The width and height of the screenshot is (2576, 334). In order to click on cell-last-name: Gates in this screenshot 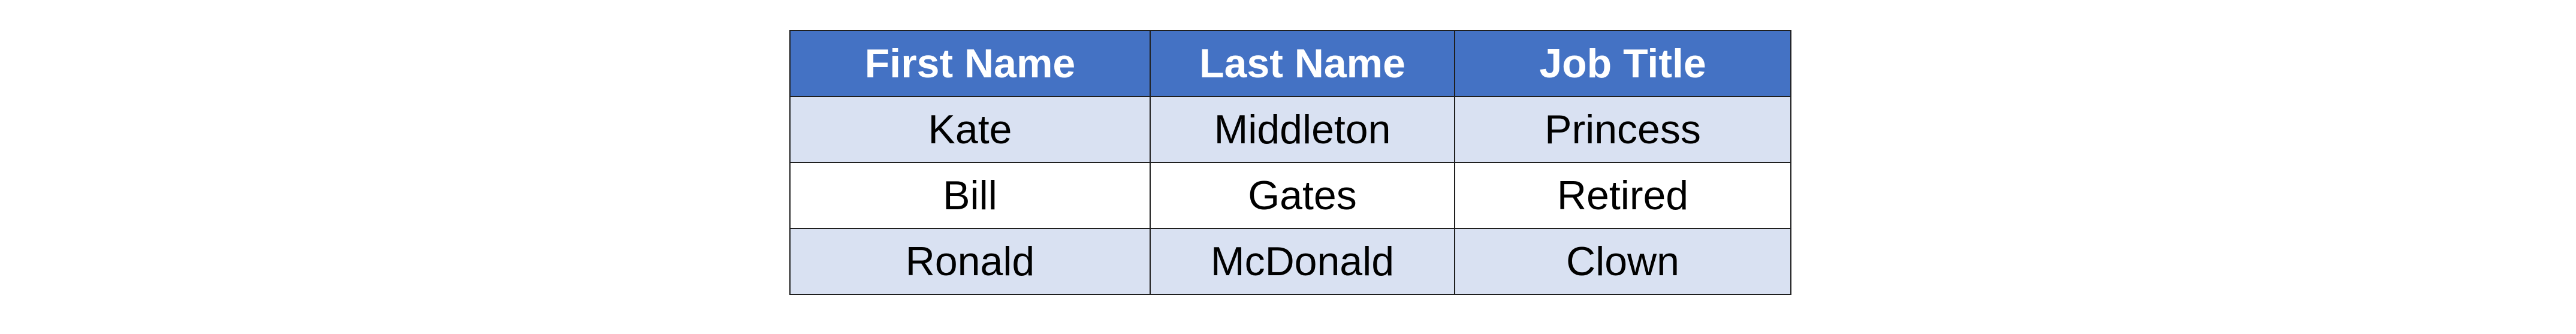, I will do `click(1302, 195)`.